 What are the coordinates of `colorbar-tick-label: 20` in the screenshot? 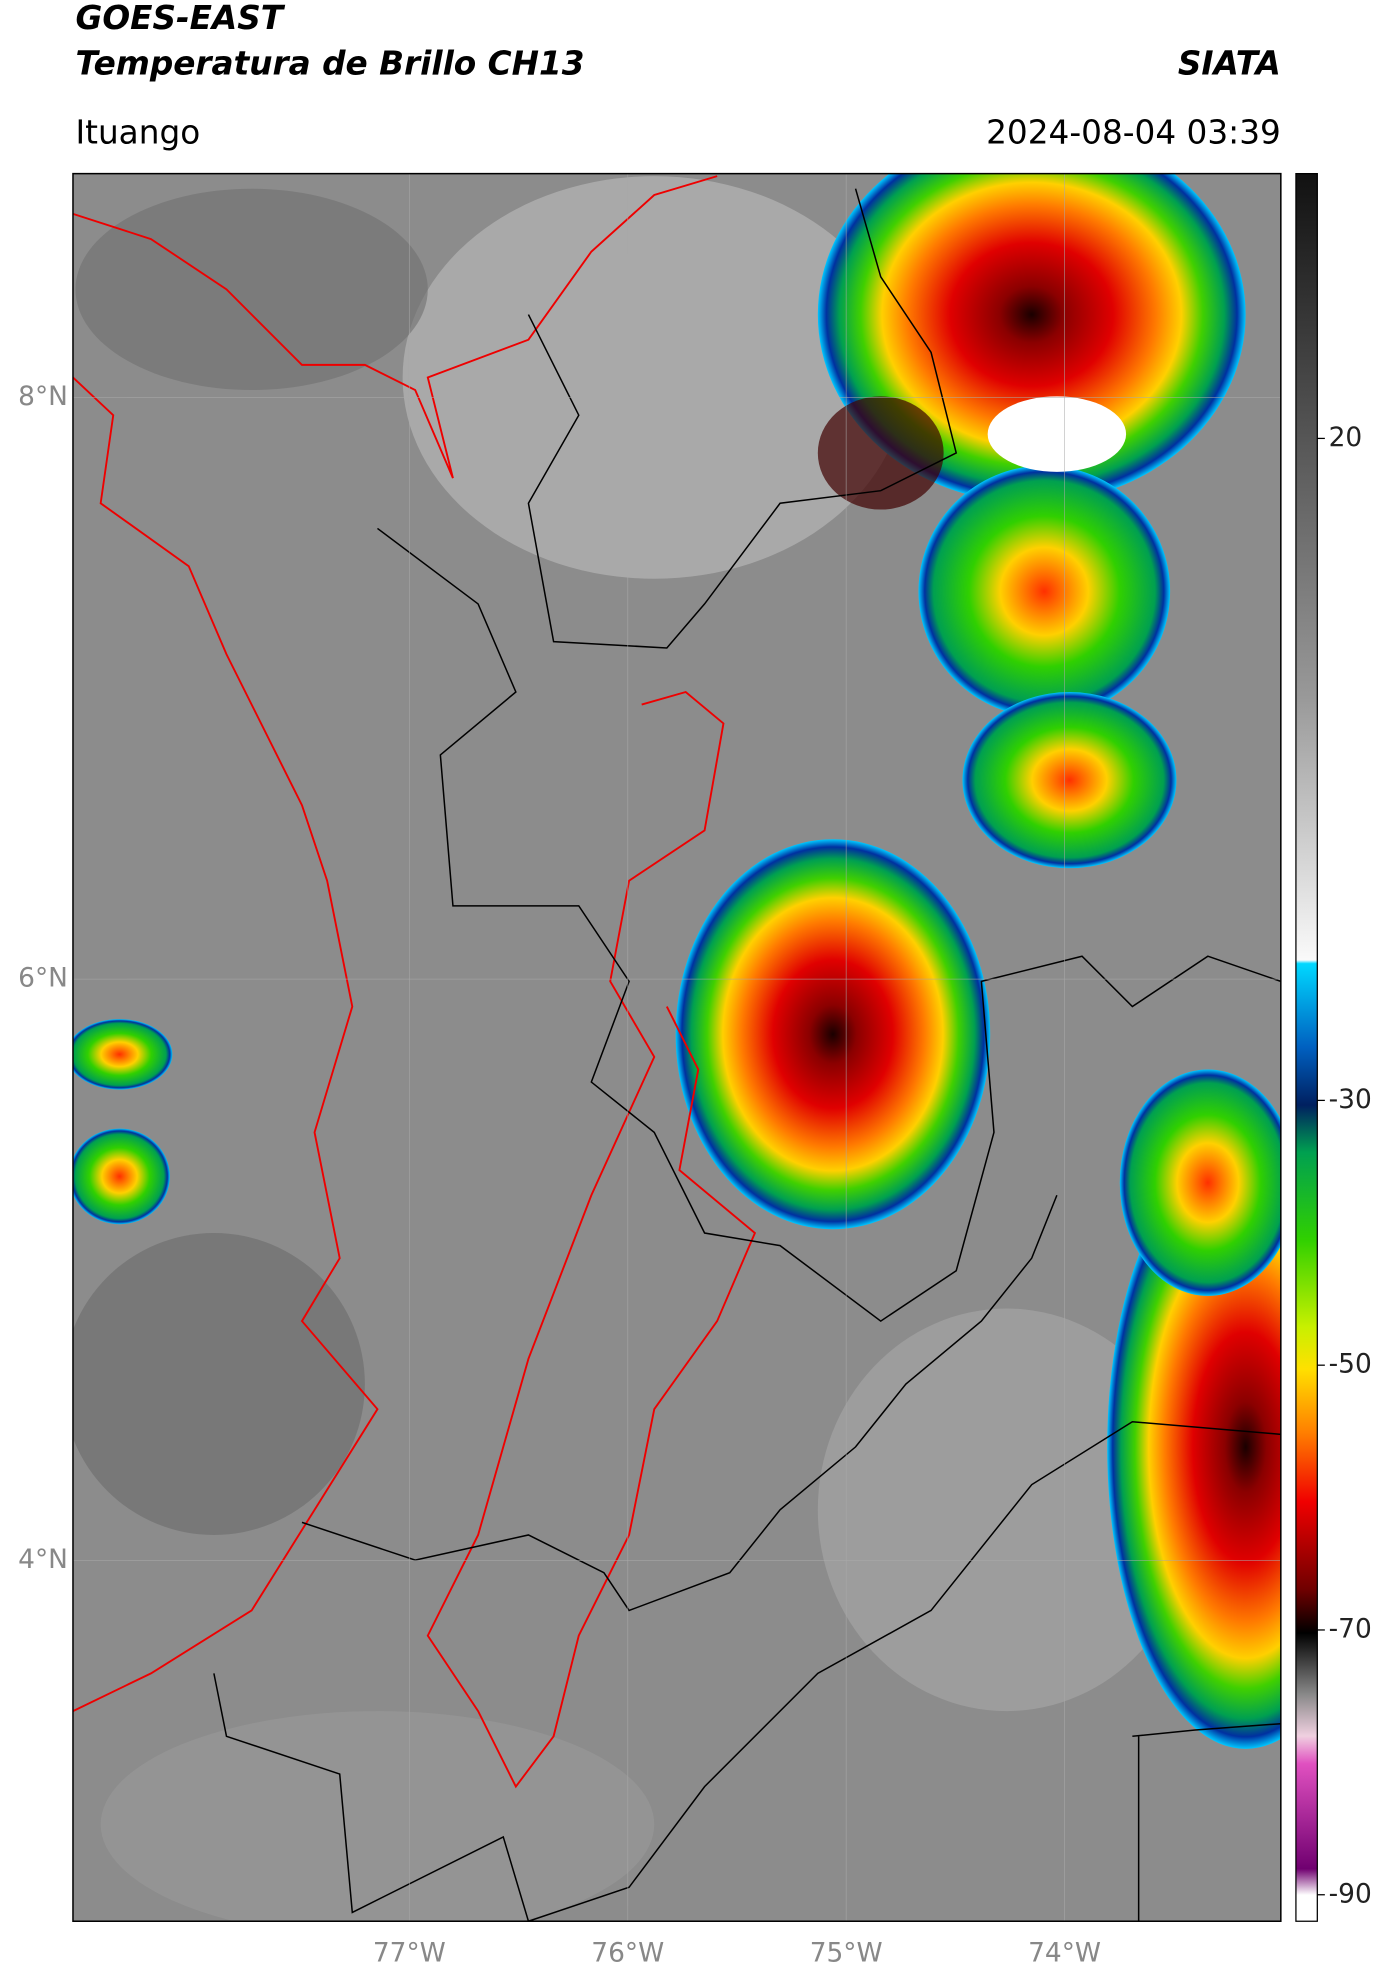 It's located at (1346, 437).